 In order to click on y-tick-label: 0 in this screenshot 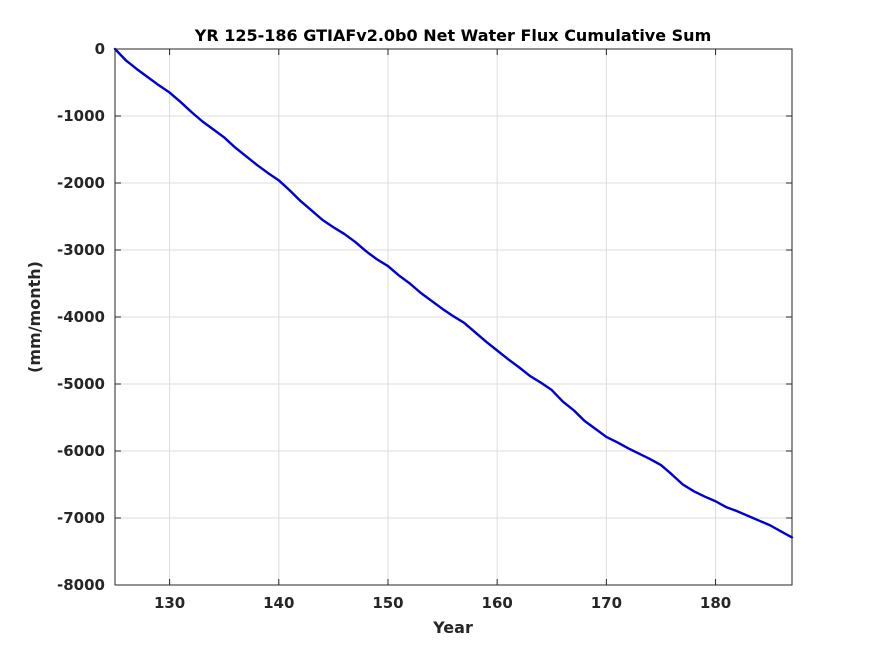, I will do `click(100, 49)`.